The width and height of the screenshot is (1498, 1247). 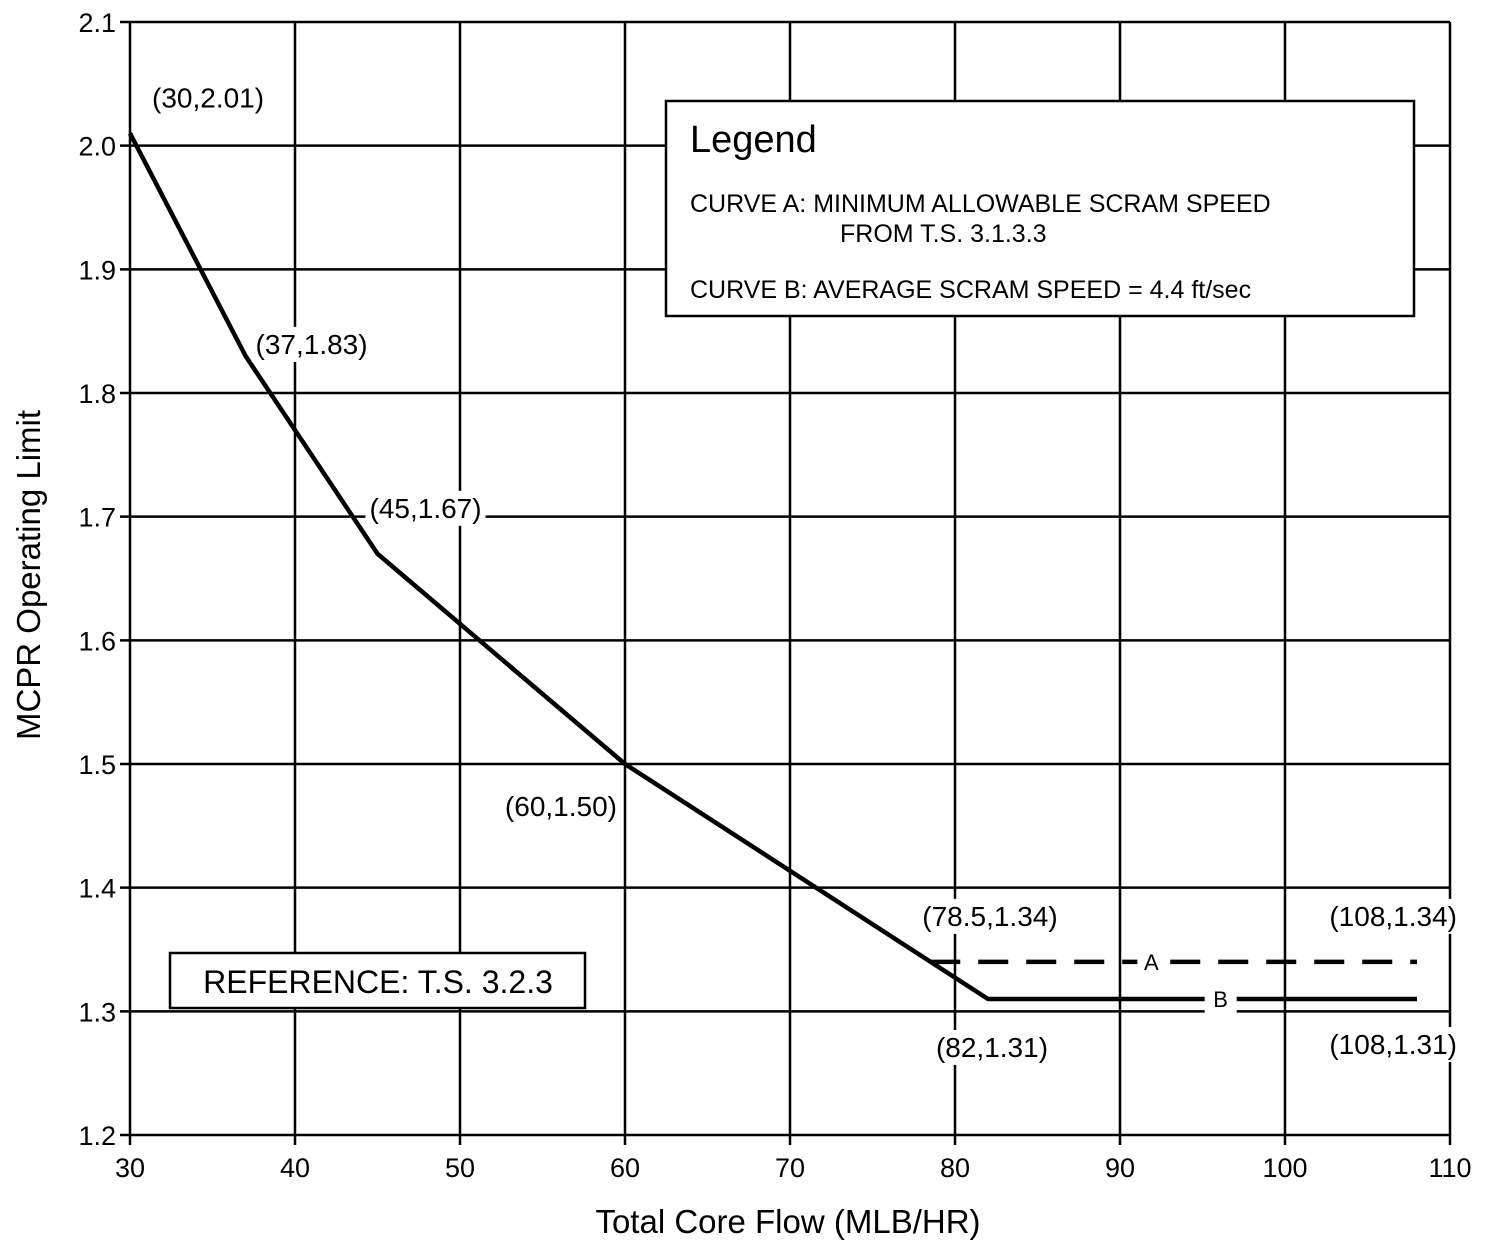 What do you see at coordinates (980, 204) in the screenshot?
I see `legend-entry-curve-a: CURVE A: MINIMUM ALLOWABLE SCRAM SPEED` at bounding box center [980, 204].